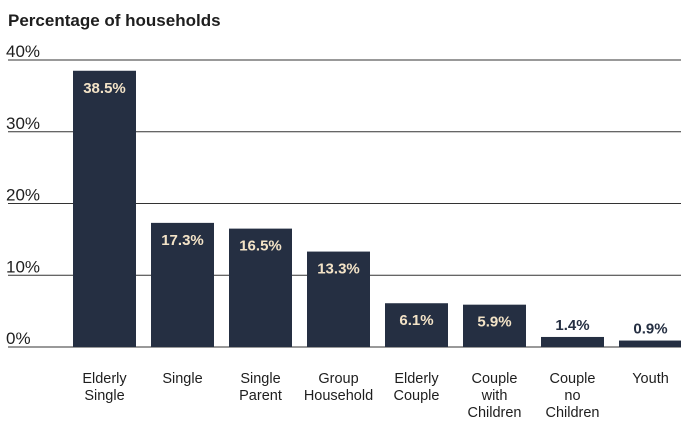 The width and height of the screenshot is (681, 426). Describe the element at coordinates (23, 51) in the screenshot. I see `y-tick-label: 40%` at that location.